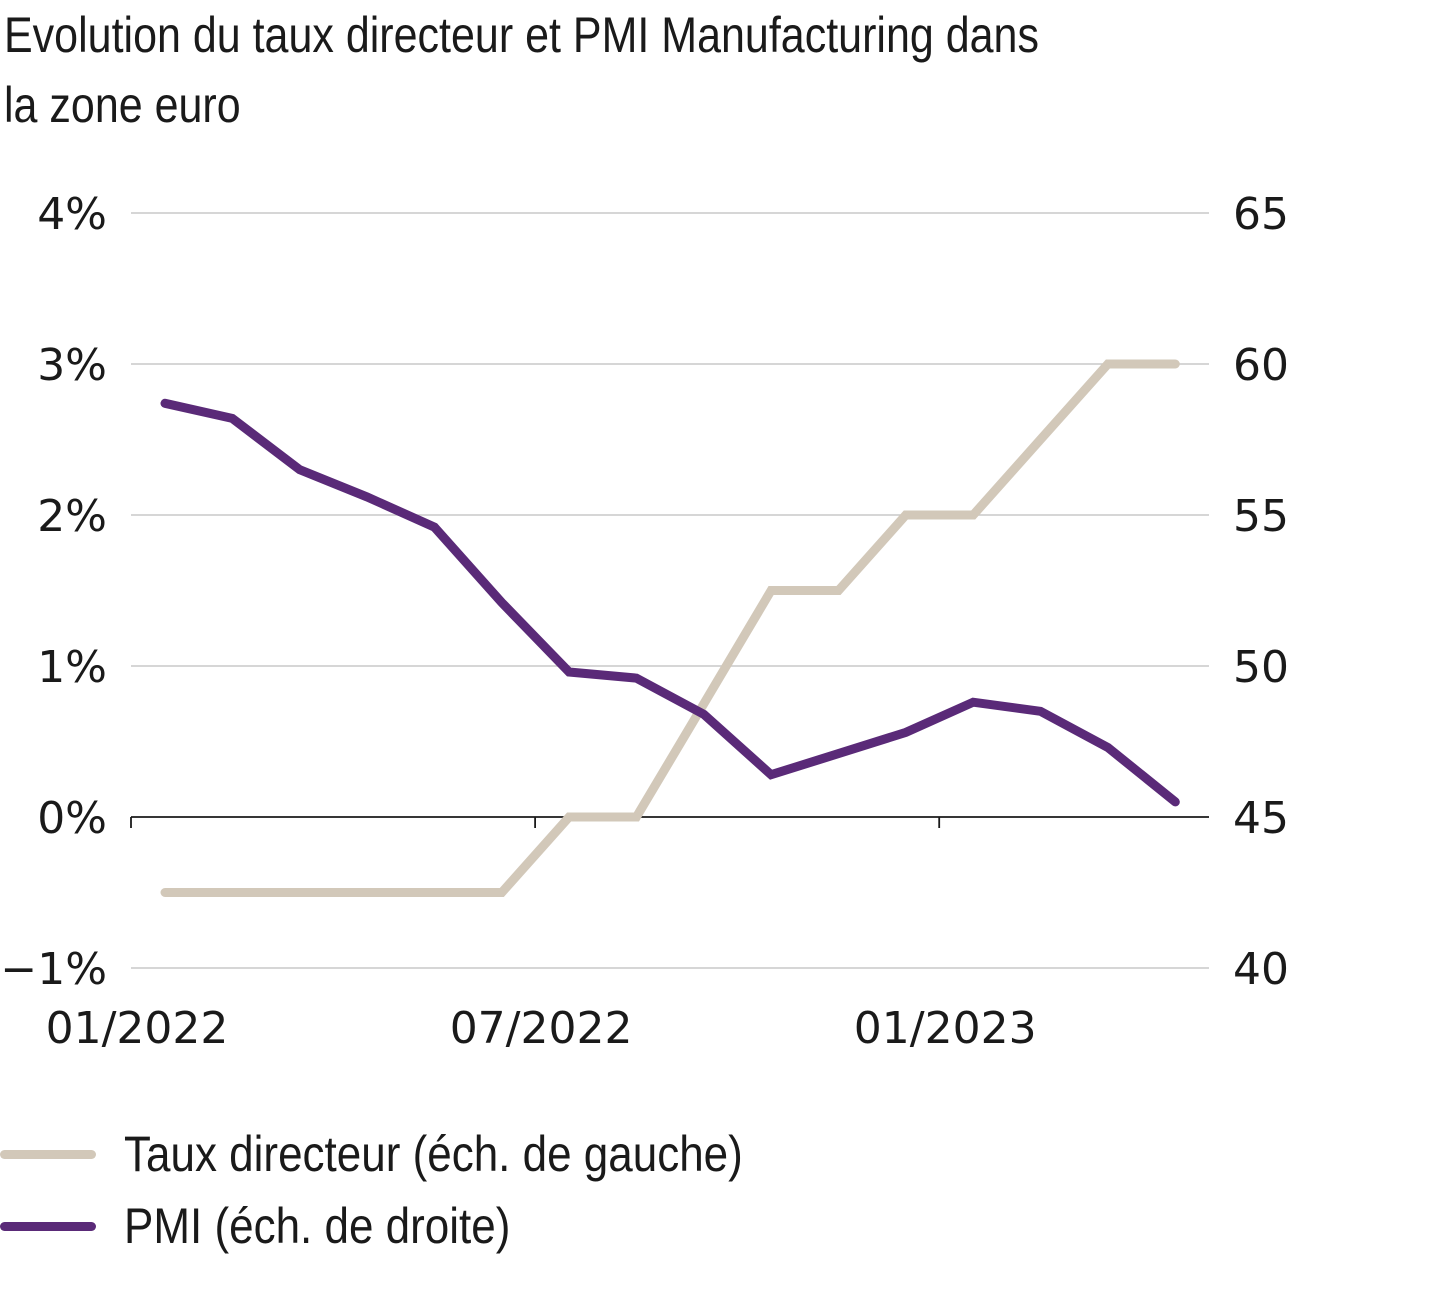  What do you see at coordinates (48, 1154) in the screenshot?
I see `legend-swatch-policy-rate` at bounding box center [48, 1154].